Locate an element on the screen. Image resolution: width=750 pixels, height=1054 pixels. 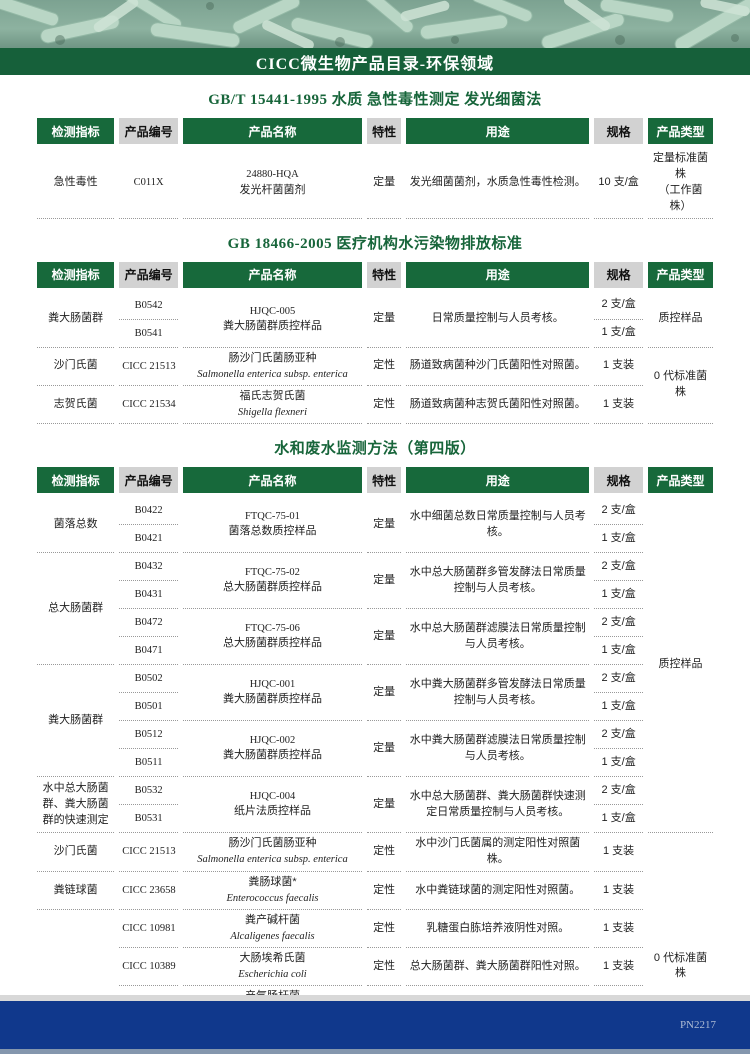
table-row: B0501 1 支/盒 is located at coordinates (375, 707).